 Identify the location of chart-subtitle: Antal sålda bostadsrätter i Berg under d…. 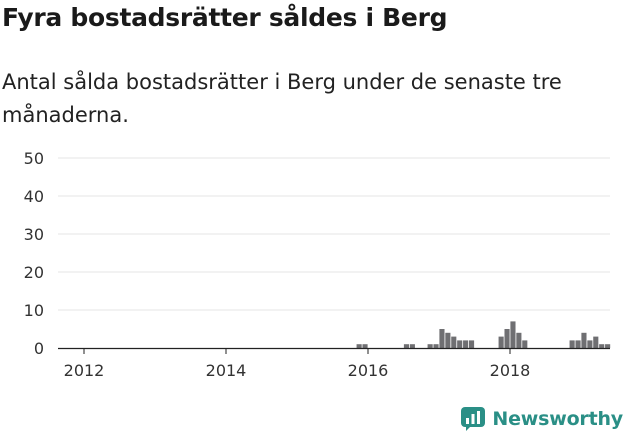
(282, 98).